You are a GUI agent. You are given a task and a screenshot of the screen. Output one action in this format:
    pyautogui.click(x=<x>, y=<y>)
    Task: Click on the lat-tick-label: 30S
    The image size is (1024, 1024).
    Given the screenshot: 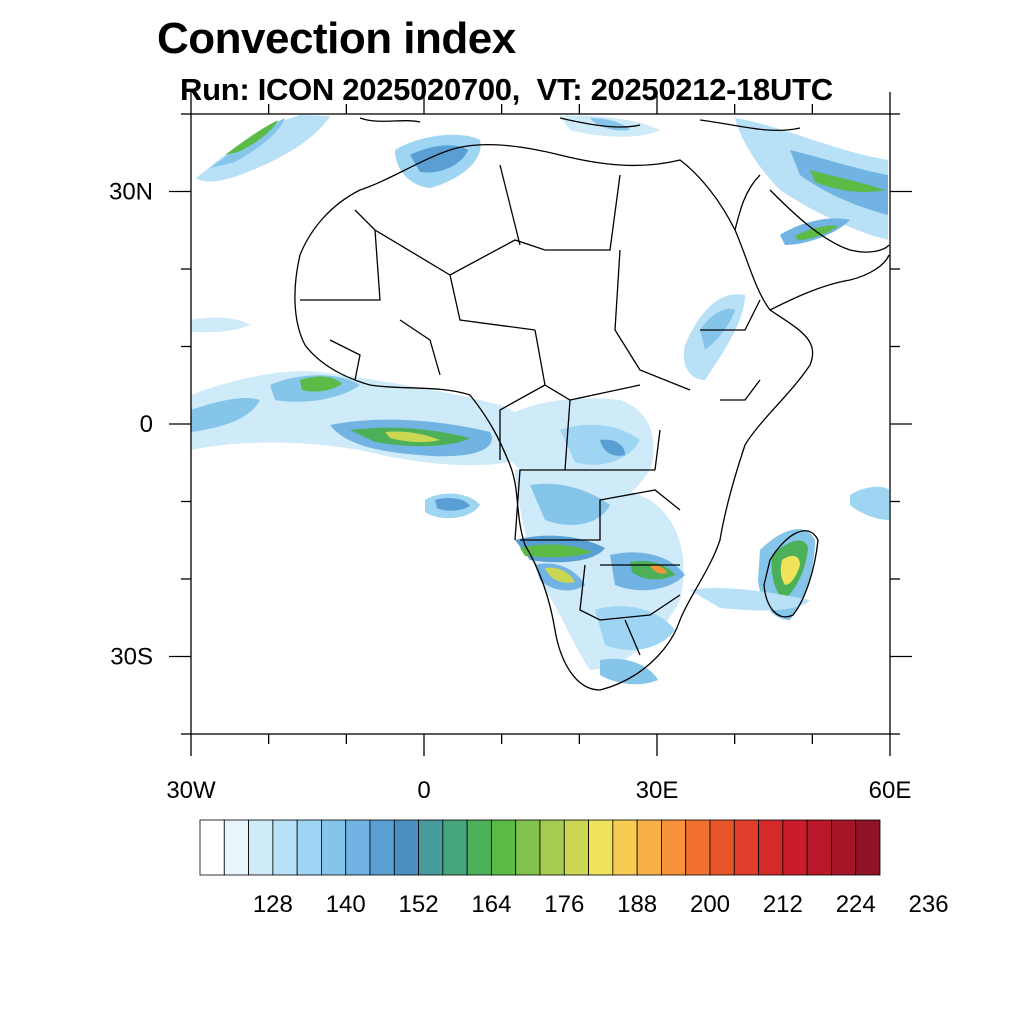 What is the action you would take?
    pyautogui.click(x=131, y=657)
    